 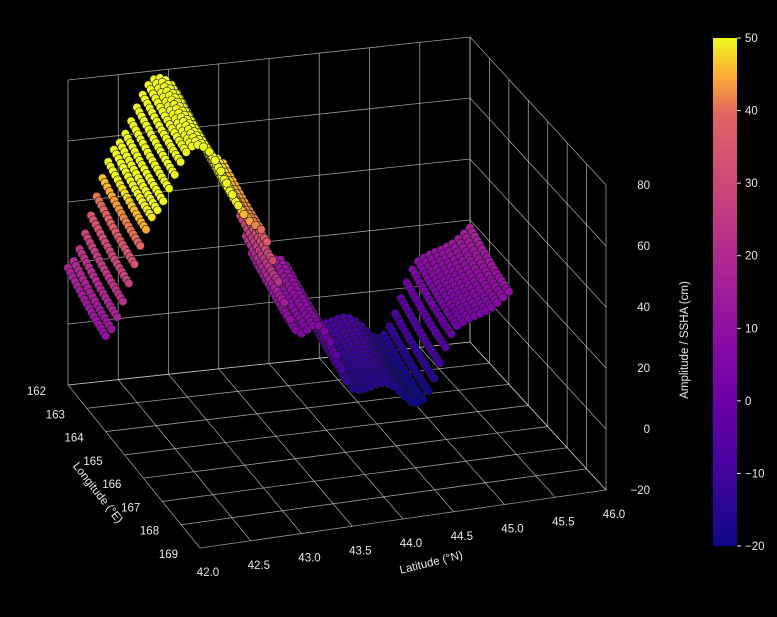 I want to click on x-tick-label: 162, so click(x=36, y=392).